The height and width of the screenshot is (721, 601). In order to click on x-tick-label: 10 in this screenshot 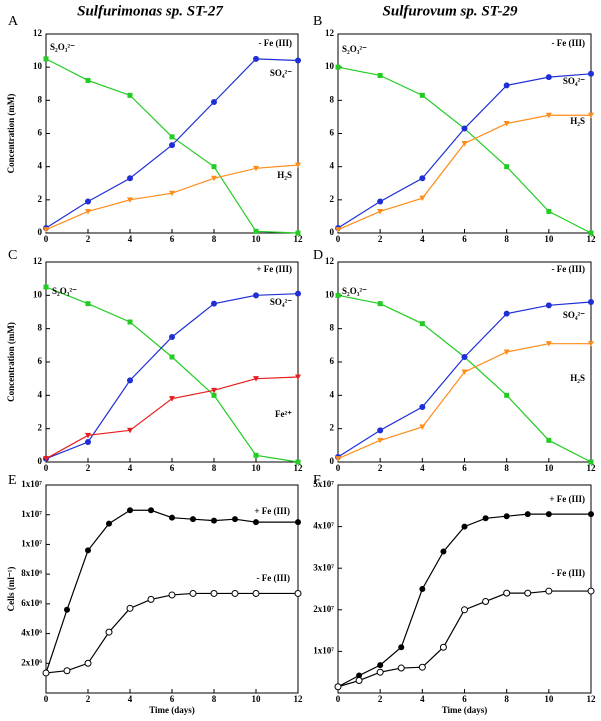, I will do `click(257, 699)`.